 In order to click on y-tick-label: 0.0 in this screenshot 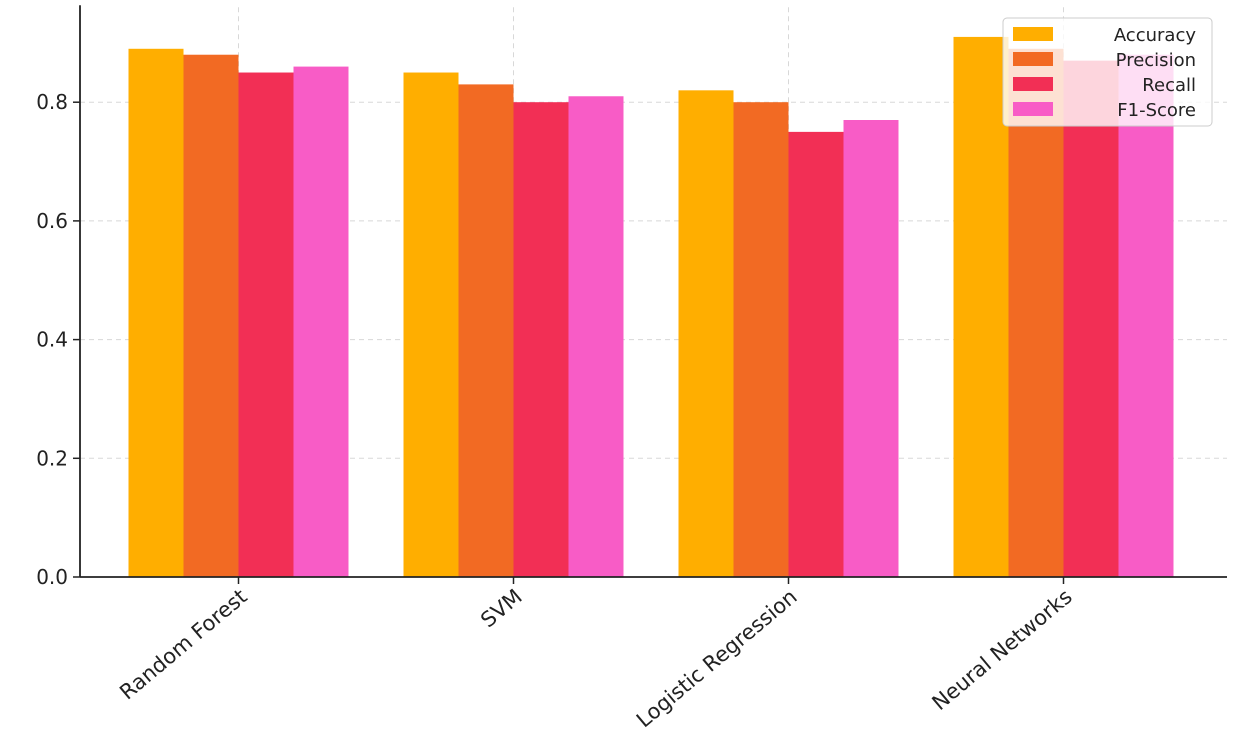, I will do `click(52, 577)`.